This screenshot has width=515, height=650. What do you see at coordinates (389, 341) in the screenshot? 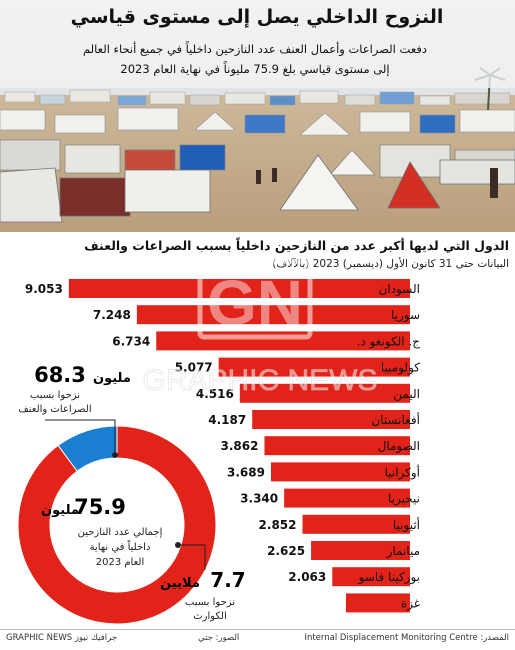
I see `category-label-2: ج. الكونغو د.` at bounding box center [389, 341].